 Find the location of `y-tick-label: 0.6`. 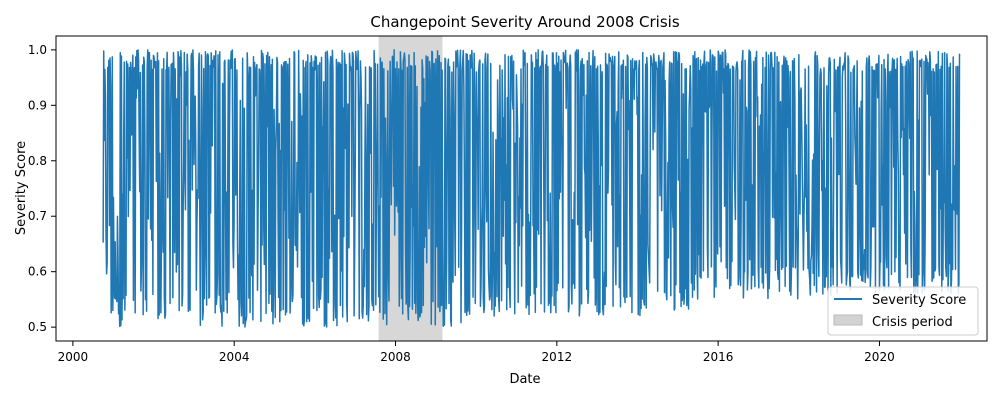

y-tick-label: 0.6 is located at coordinates (37, 272).